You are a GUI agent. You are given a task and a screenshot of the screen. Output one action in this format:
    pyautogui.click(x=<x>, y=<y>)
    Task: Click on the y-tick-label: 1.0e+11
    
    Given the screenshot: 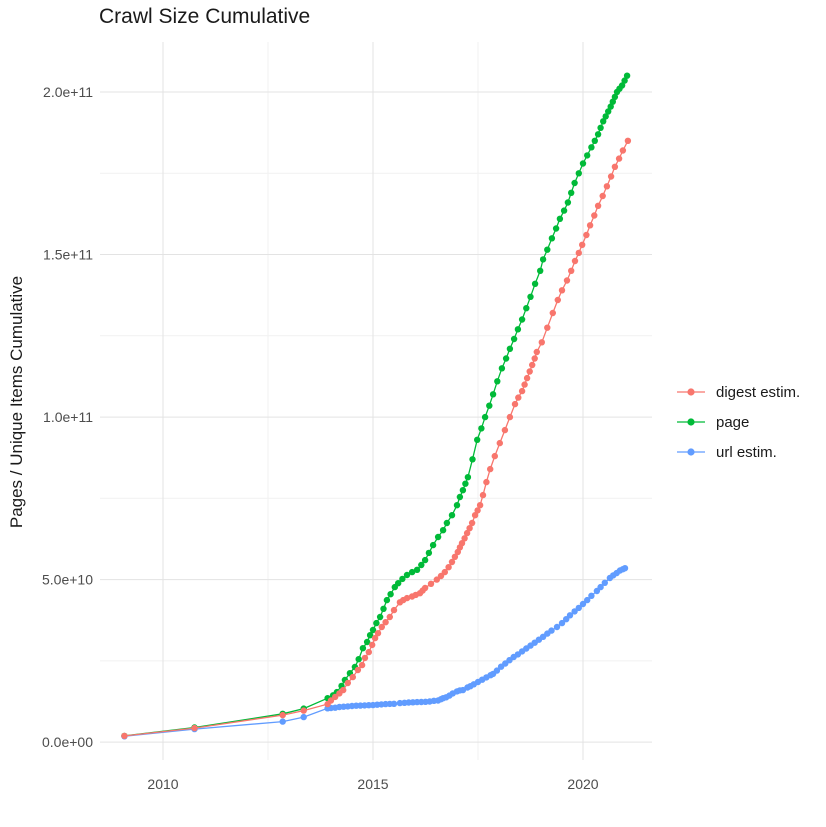 What is the action you would take?
    pyautogui.click(x=68, y=417)
    